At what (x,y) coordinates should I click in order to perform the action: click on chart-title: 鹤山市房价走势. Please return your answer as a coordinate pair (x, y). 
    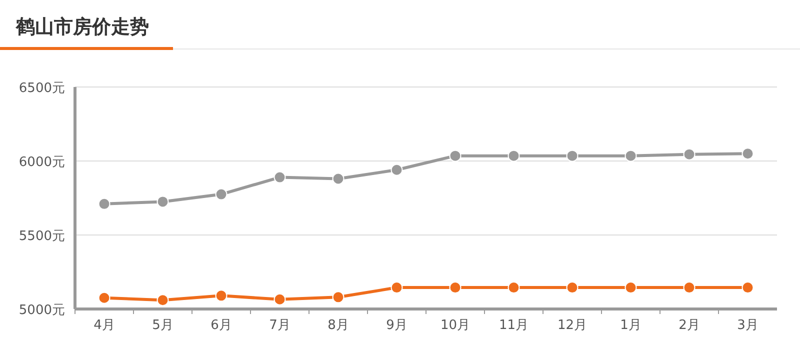
    Looking at the image, I should click on (82, 27).